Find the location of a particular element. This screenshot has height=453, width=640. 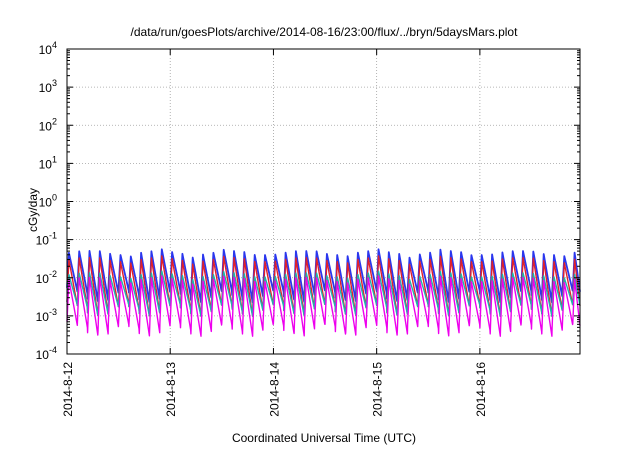

x-tick-label: 2014-8-14 is located at coordinates (274, 389).